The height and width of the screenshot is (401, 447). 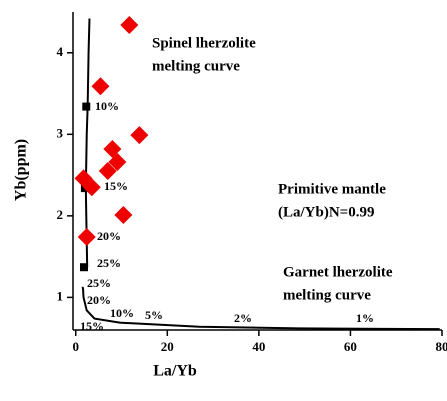 I want to click on annotation: Spinel lherzolite, so click(x=204, y=43).